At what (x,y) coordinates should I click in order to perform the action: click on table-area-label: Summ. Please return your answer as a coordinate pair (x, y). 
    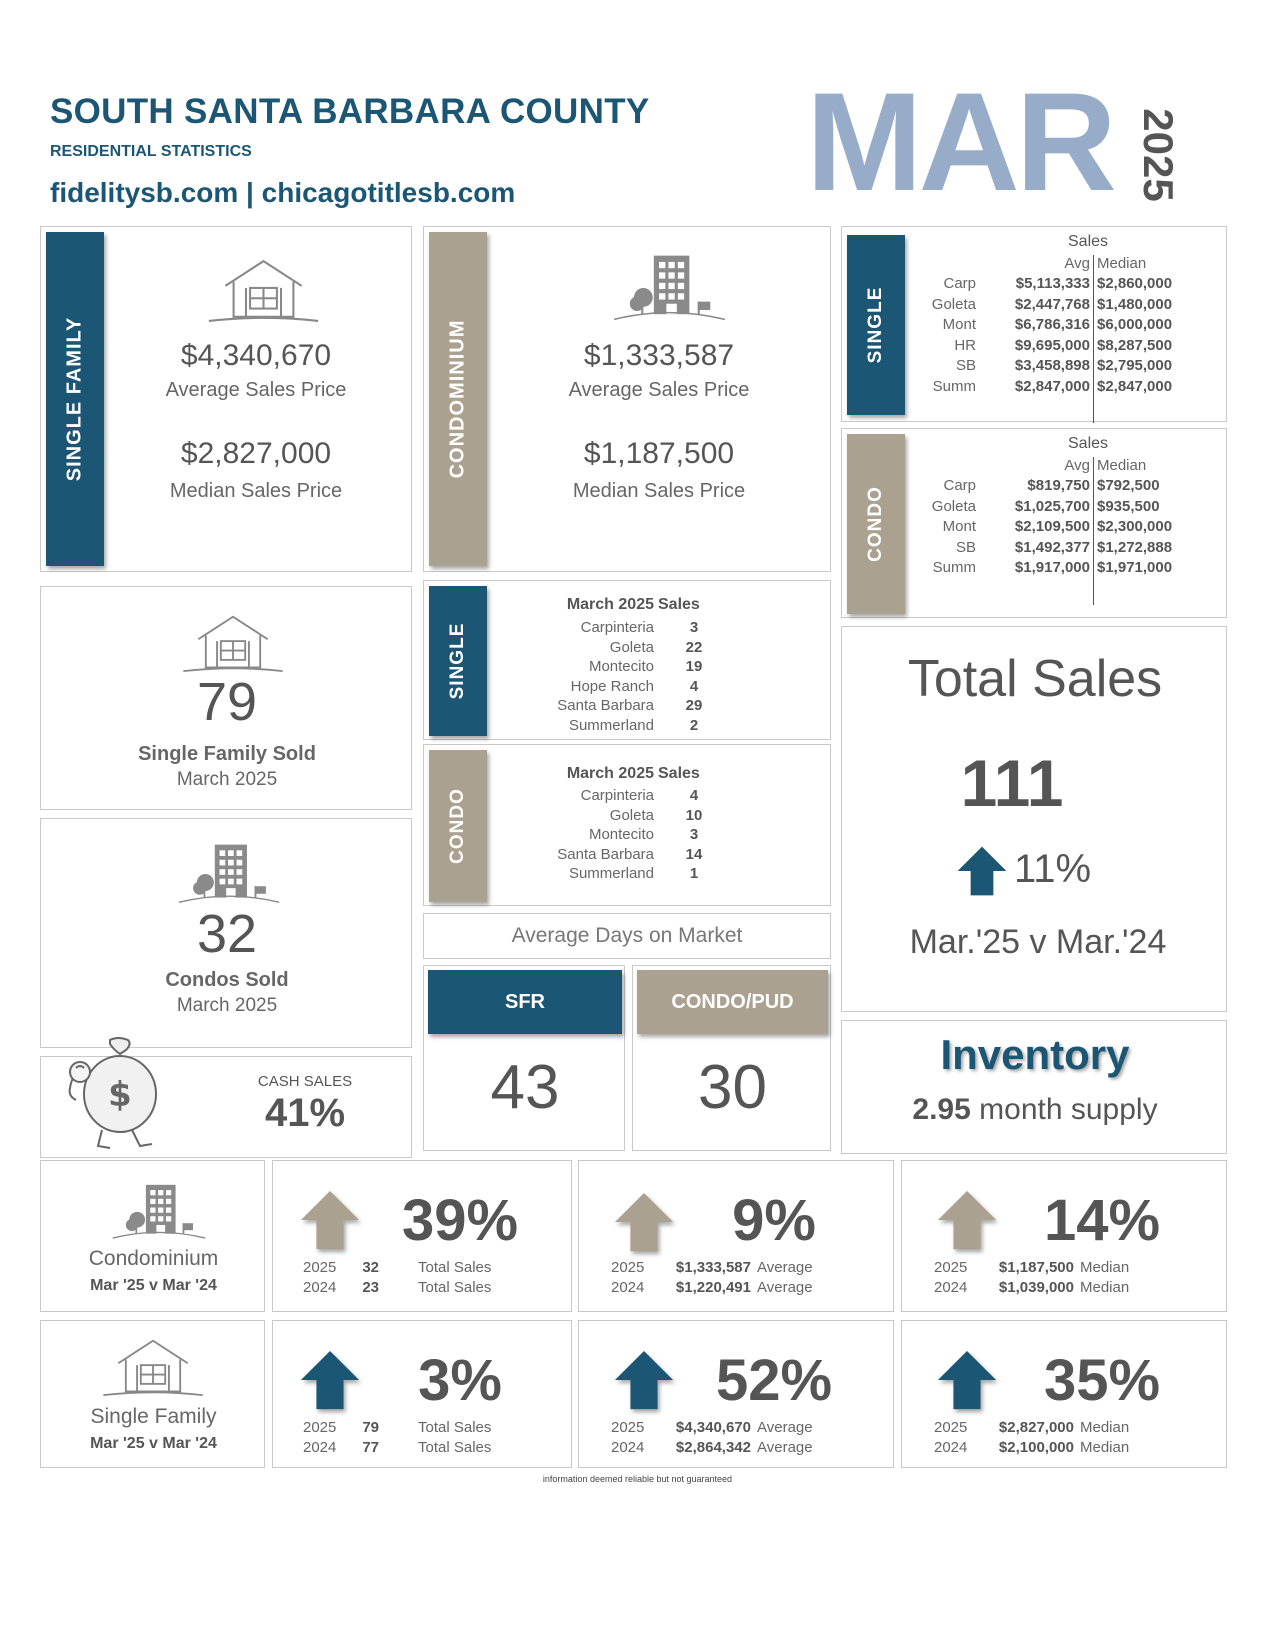
    Looking at the image, I should click on (954, 386).